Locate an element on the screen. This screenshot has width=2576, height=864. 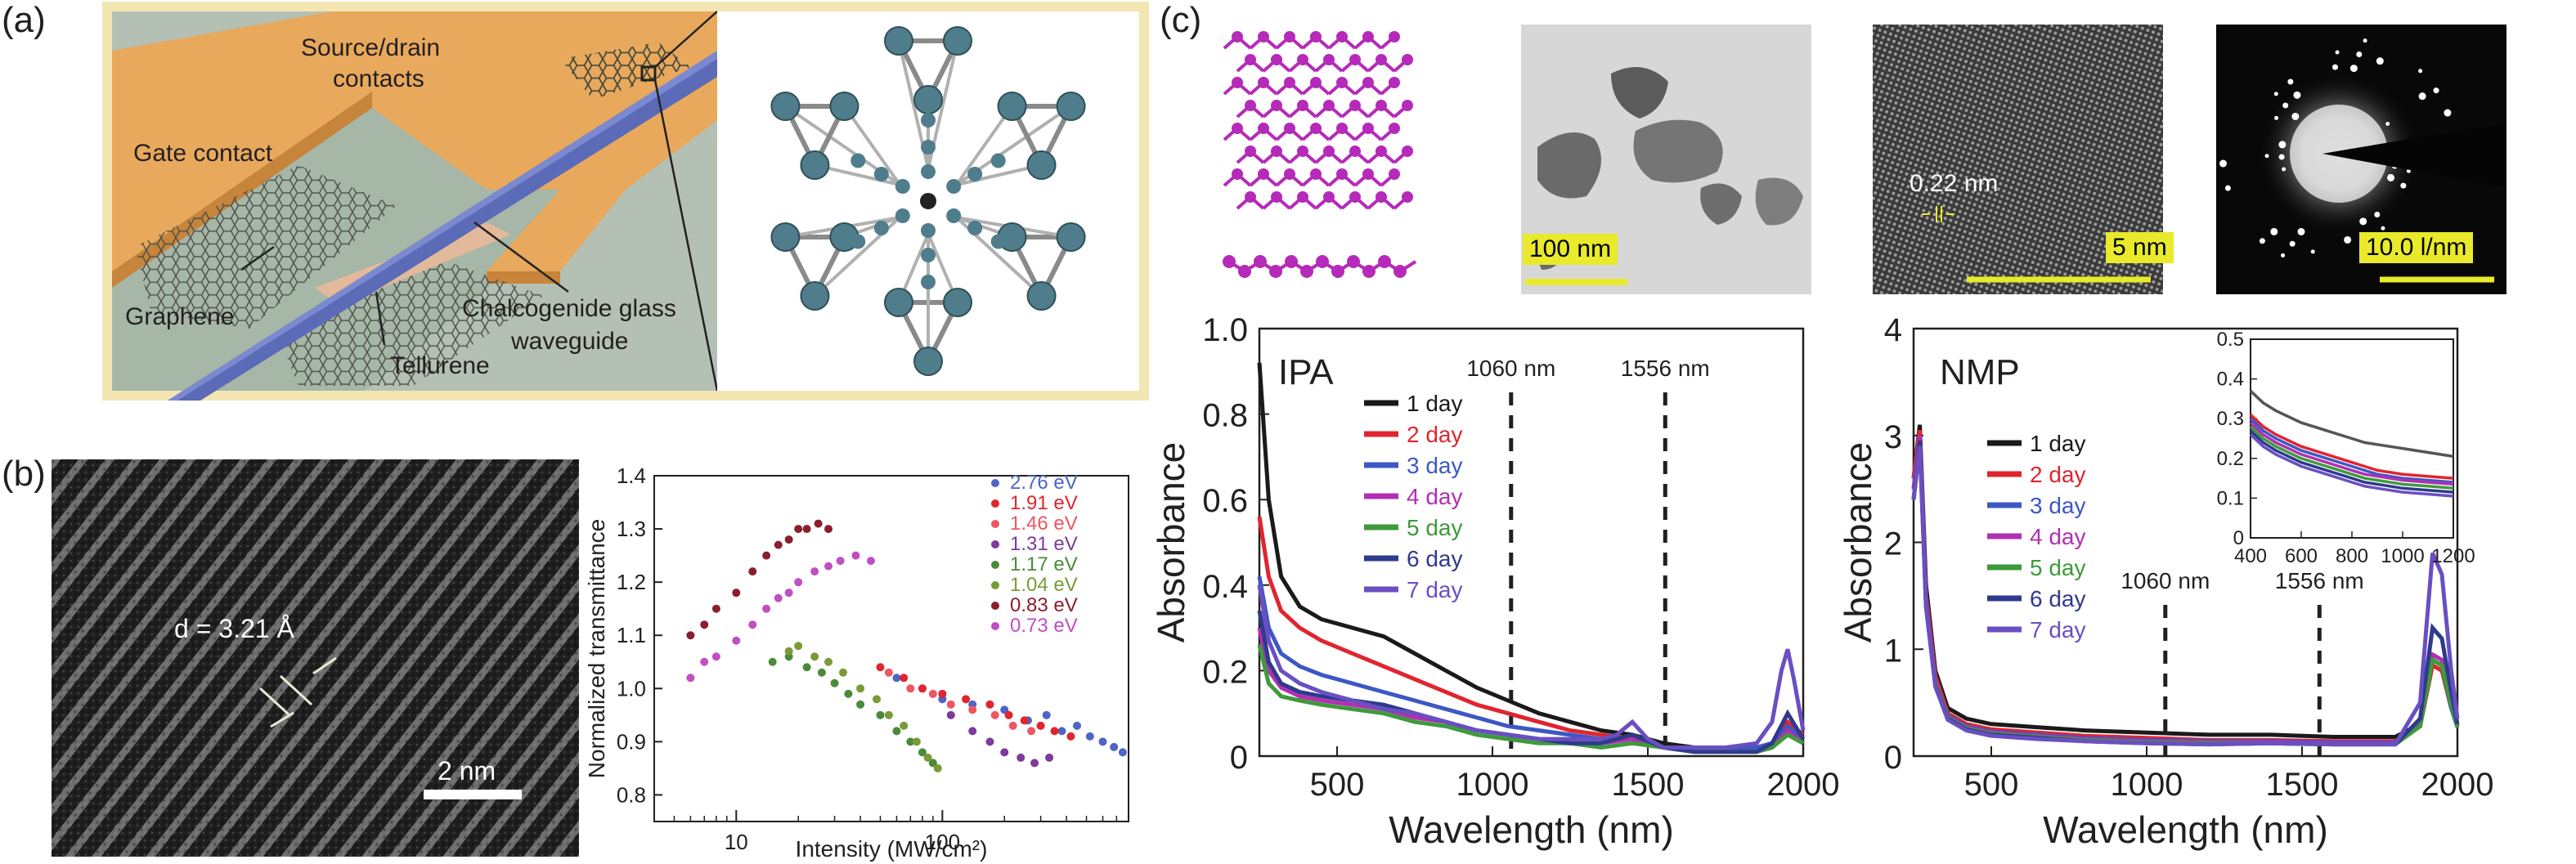
inset-y-tick-label: 0.1 is located at coordinates (2230, 498).